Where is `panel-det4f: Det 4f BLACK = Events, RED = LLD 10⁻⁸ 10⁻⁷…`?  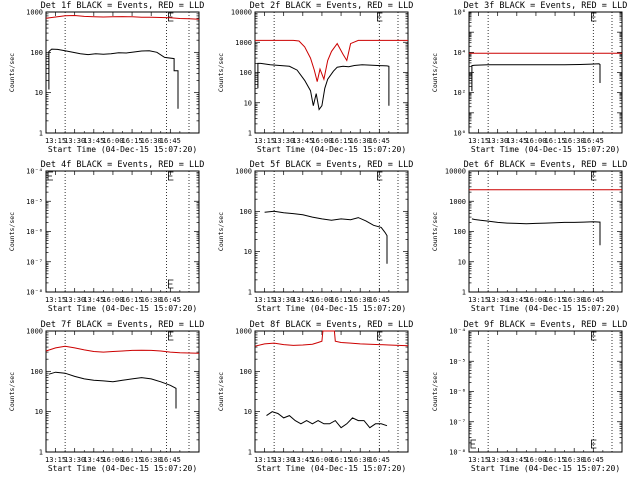
panel-det4f: Det 4f BLACK = Events, RED = LLD 10⁻⁸ 10⁻⁷… is located at coordinates (106, 236).